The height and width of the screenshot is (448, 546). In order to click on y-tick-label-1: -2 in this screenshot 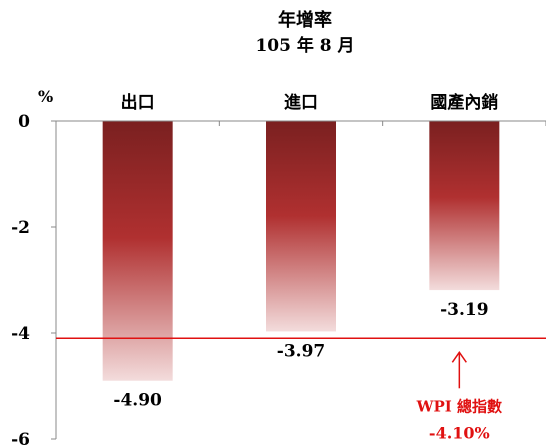, I will do `click(20, 228)`.